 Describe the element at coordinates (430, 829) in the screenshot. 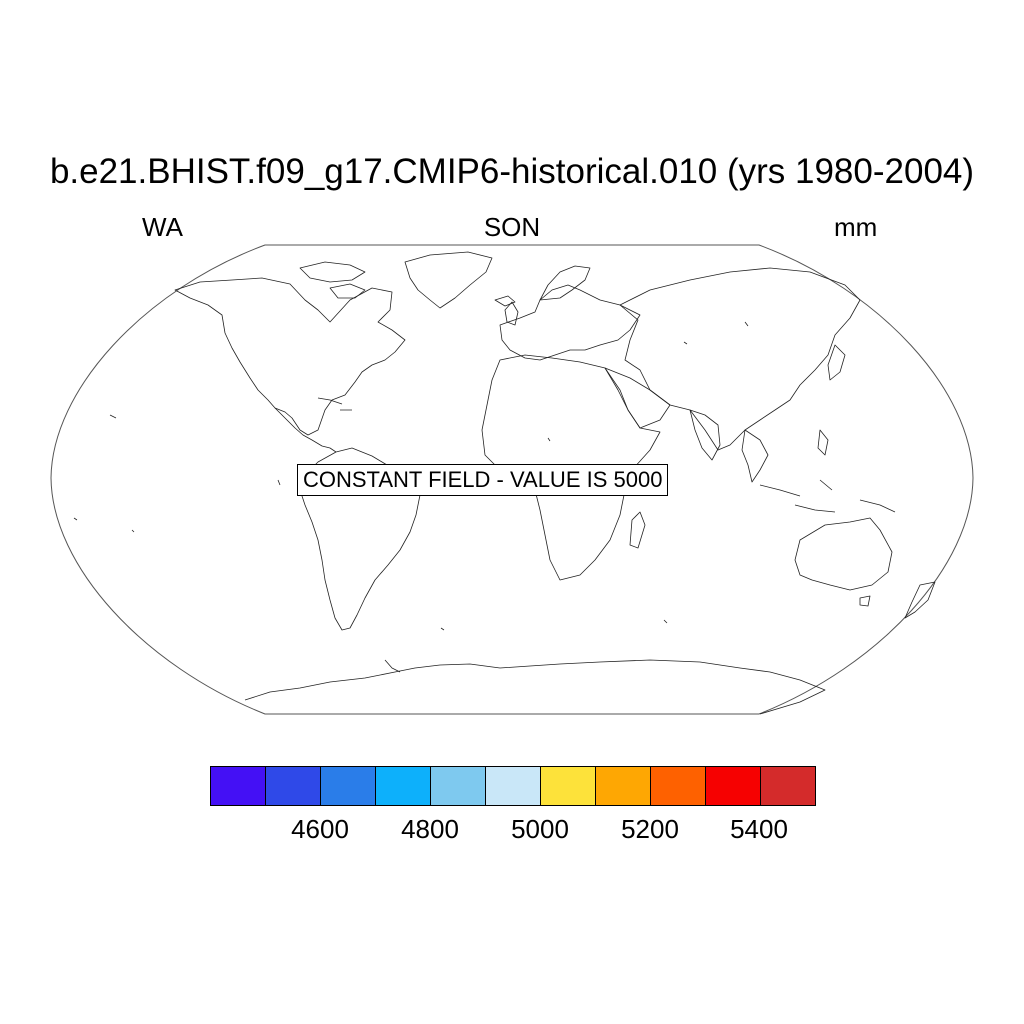

I see `colorbar-tick-label: 4800` at that location.